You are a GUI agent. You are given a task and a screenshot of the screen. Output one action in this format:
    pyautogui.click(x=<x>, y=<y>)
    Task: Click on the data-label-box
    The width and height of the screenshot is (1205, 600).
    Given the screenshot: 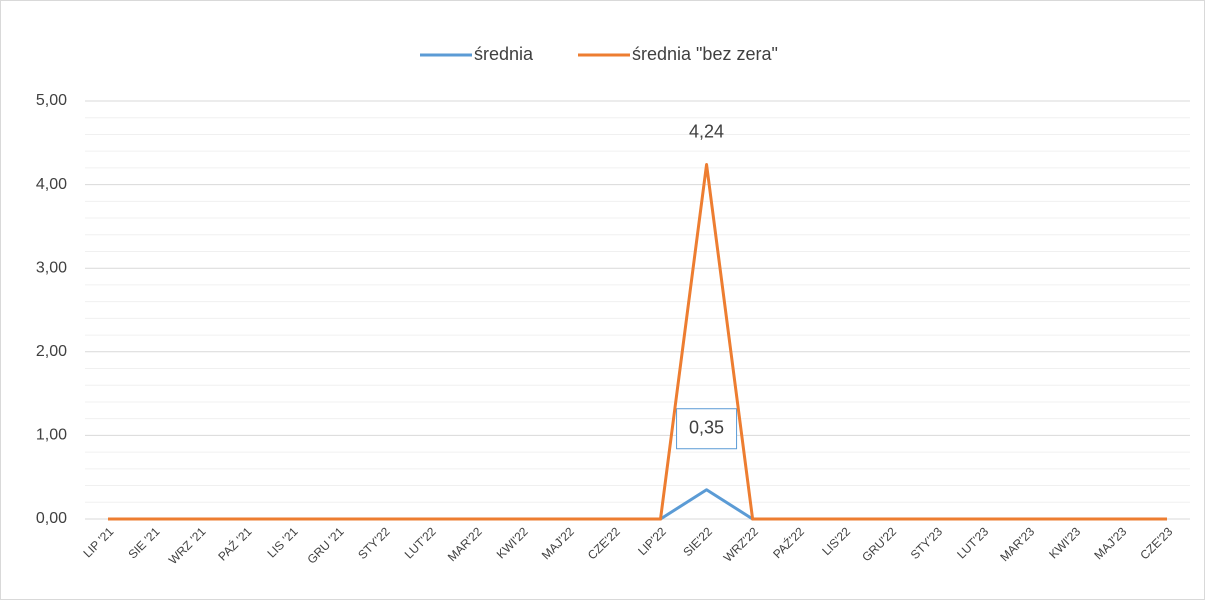 What is the action you would take?
    pyautogui.click(x=707, y=429)
    